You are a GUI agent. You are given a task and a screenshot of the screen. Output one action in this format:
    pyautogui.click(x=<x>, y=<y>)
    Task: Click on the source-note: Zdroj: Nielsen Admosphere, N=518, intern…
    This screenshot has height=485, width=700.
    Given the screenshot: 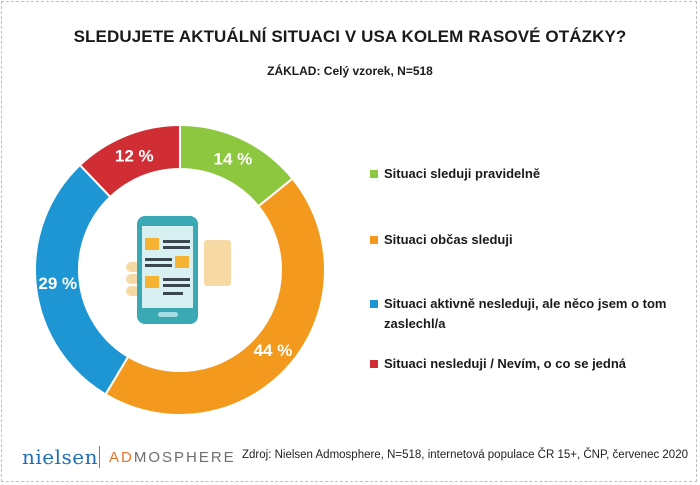 What is the action you would take?
    pyautogui.click(x=465, y=455)
    